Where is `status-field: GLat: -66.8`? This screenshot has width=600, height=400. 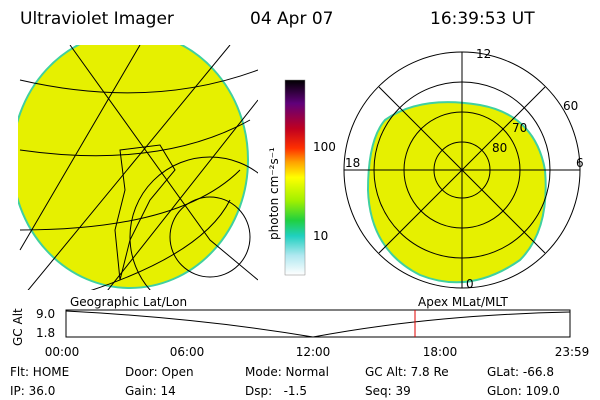
status-field: GLat: -66.8 is located at coordinates (520, 372).